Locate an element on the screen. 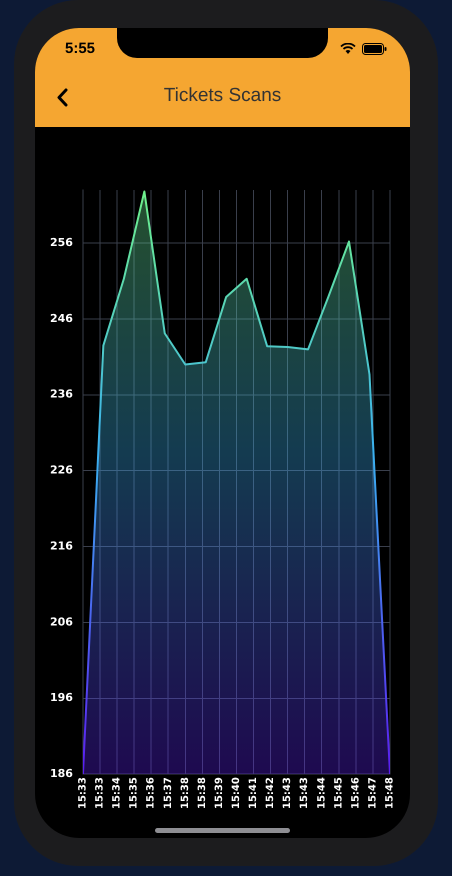 Image resolution: width=452 pixels, height=876 pixels. y-tick-label: 196 is located at coordinates (62, 697).